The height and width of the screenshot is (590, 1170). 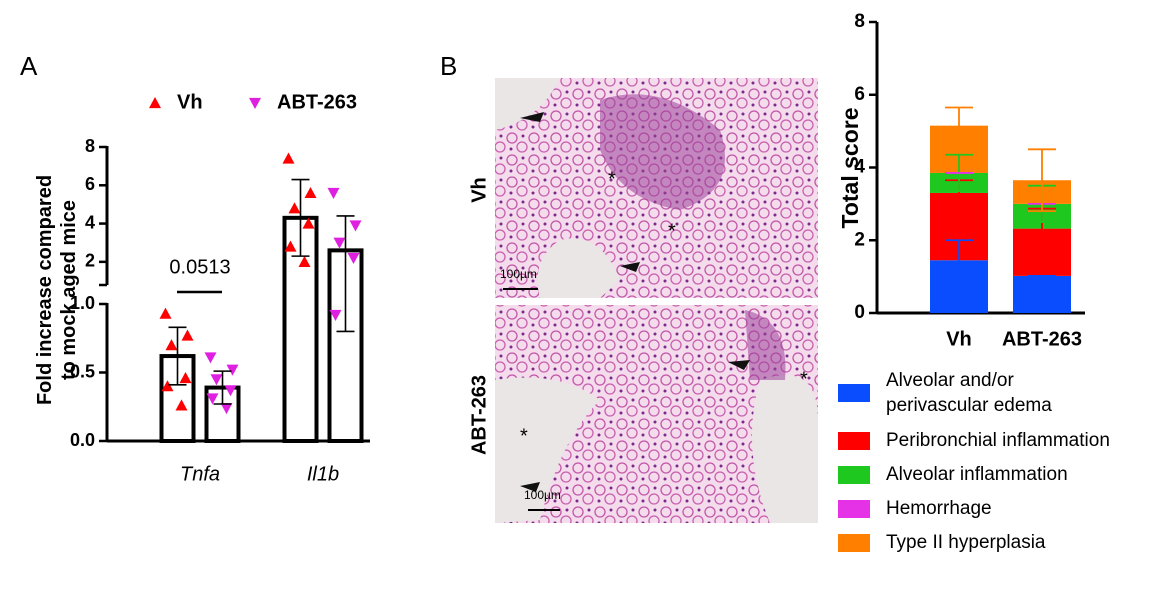 I want to click on legend-item: Hemorrhage, so click(x=974, y=509).